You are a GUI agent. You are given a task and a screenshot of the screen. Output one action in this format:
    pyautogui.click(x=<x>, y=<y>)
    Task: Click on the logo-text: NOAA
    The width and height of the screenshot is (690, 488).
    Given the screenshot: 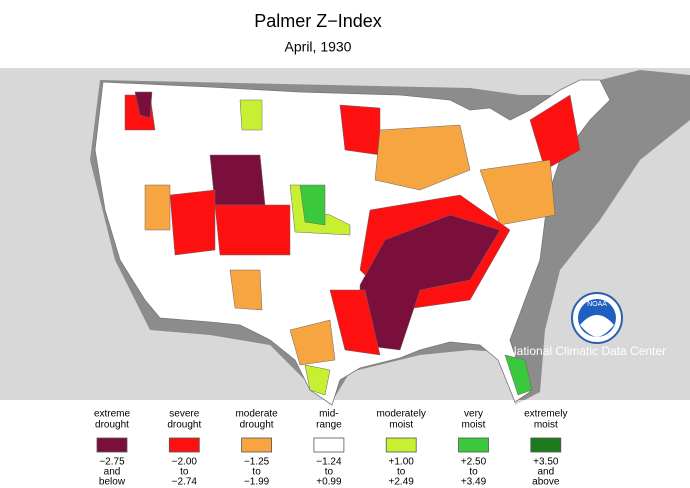 What is the action you would take?
    pyautogui.click(x=597, y=304)
    